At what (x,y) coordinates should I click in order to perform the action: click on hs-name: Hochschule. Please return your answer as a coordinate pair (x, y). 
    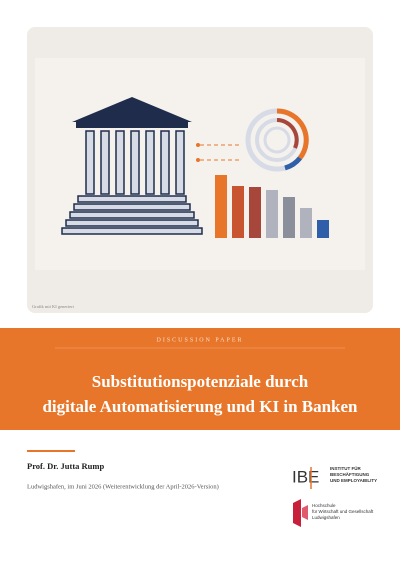
    Looking at the image, I should click on (324, 505).